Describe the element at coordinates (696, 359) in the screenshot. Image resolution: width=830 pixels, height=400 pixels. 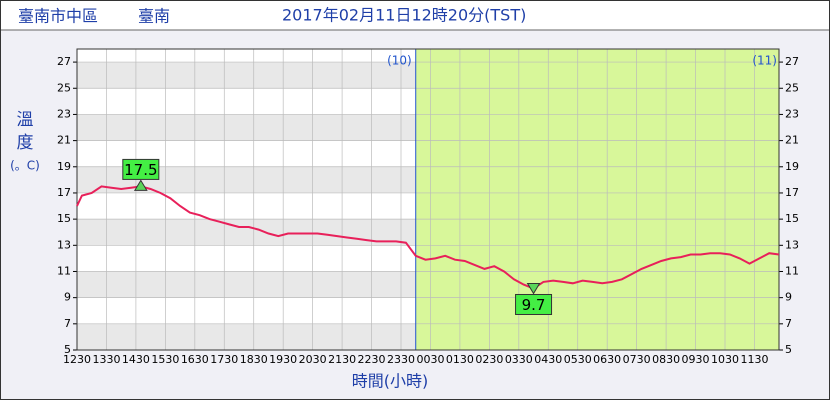
I see `x-tick-label: 0930` at that location.